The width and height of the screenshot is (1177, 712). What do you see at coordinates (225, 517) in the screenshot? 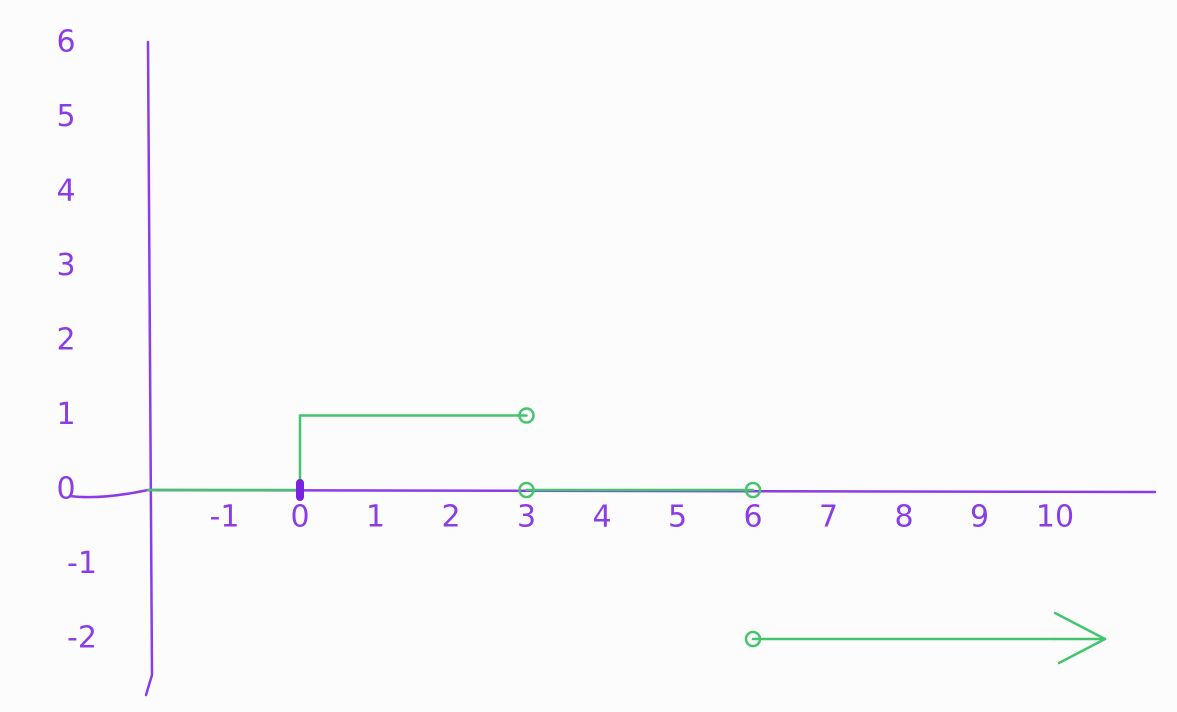
I see `x-tick-label: -1` at bounding box center [225, 517].